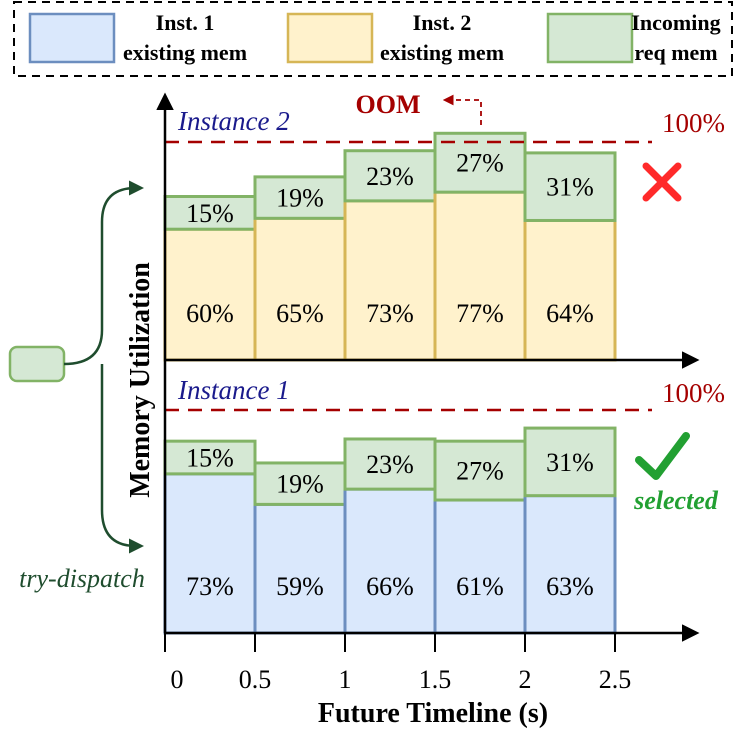  What do you see at coordinates (300, 313) in the screenshot?
I see `instance-2-existing-value-label: 65%` at bounding box center [300, 313].